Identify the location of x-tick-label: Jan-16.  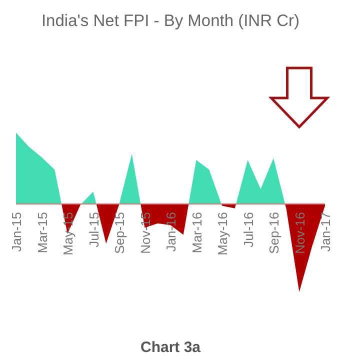
(171, 232).